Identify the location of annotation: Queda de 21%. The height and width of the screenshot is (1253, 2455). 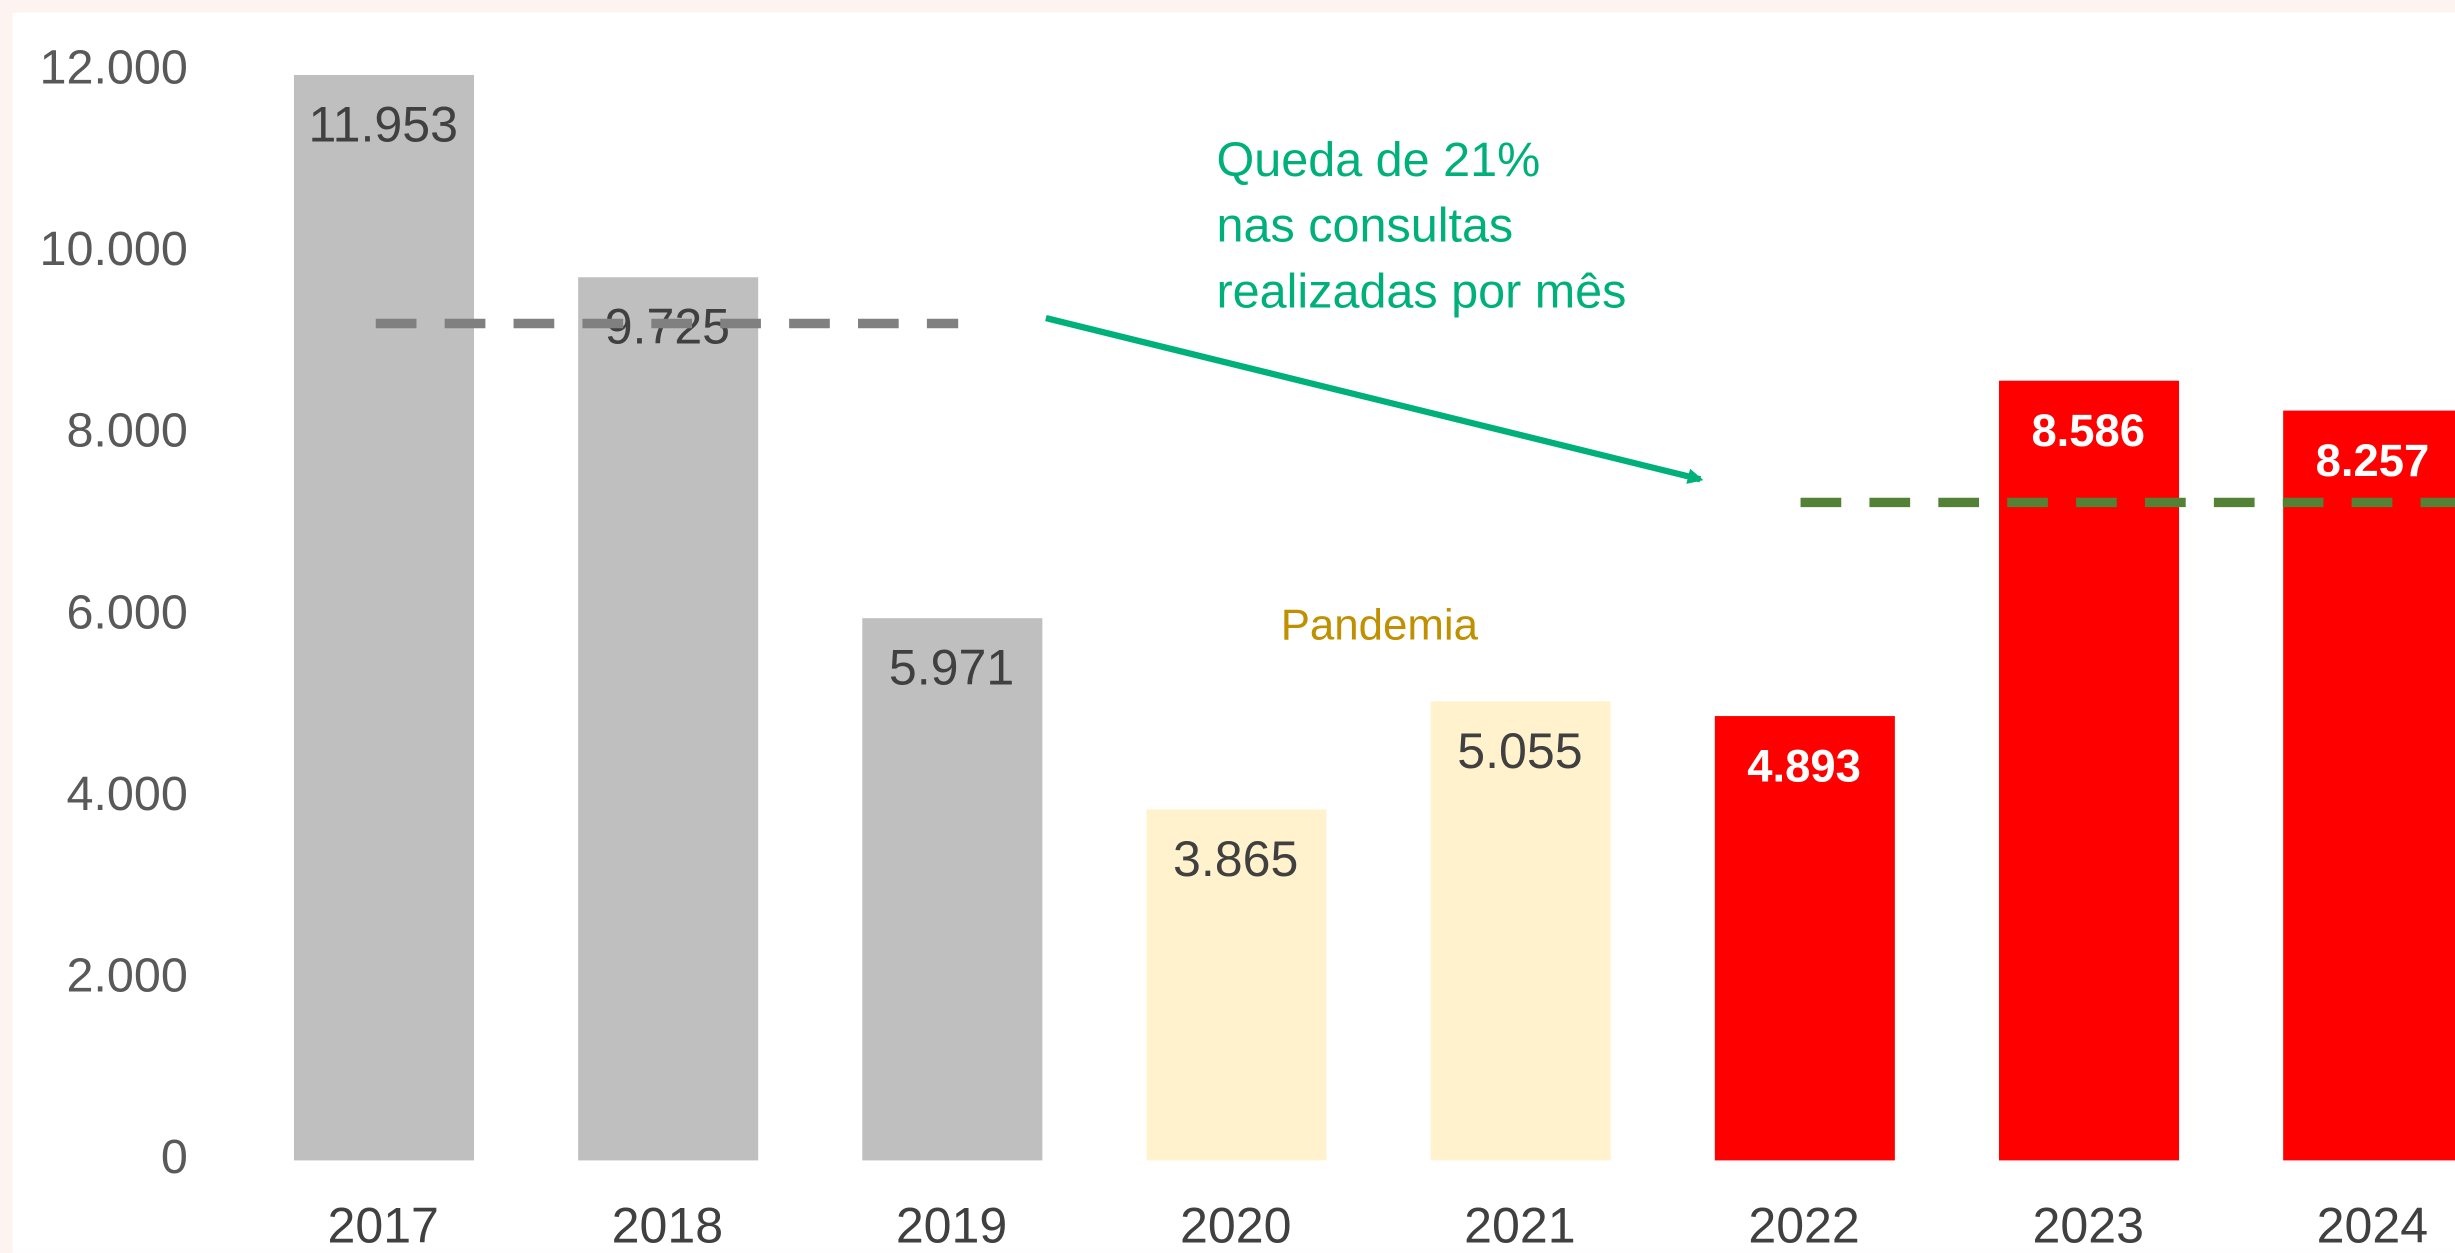
(1379, 160).